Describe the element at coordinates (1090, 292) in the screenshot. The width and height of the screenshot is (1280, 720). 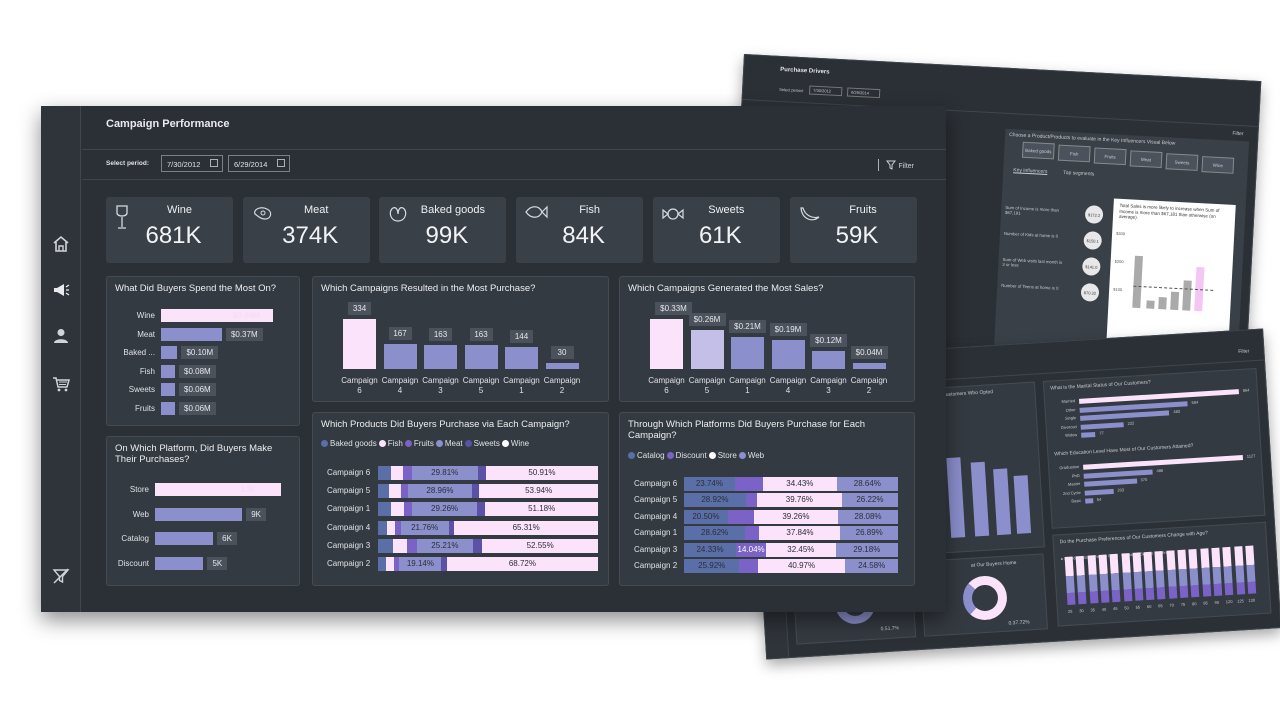
I see `bg-influencer-bubble: $70.32` at that location.